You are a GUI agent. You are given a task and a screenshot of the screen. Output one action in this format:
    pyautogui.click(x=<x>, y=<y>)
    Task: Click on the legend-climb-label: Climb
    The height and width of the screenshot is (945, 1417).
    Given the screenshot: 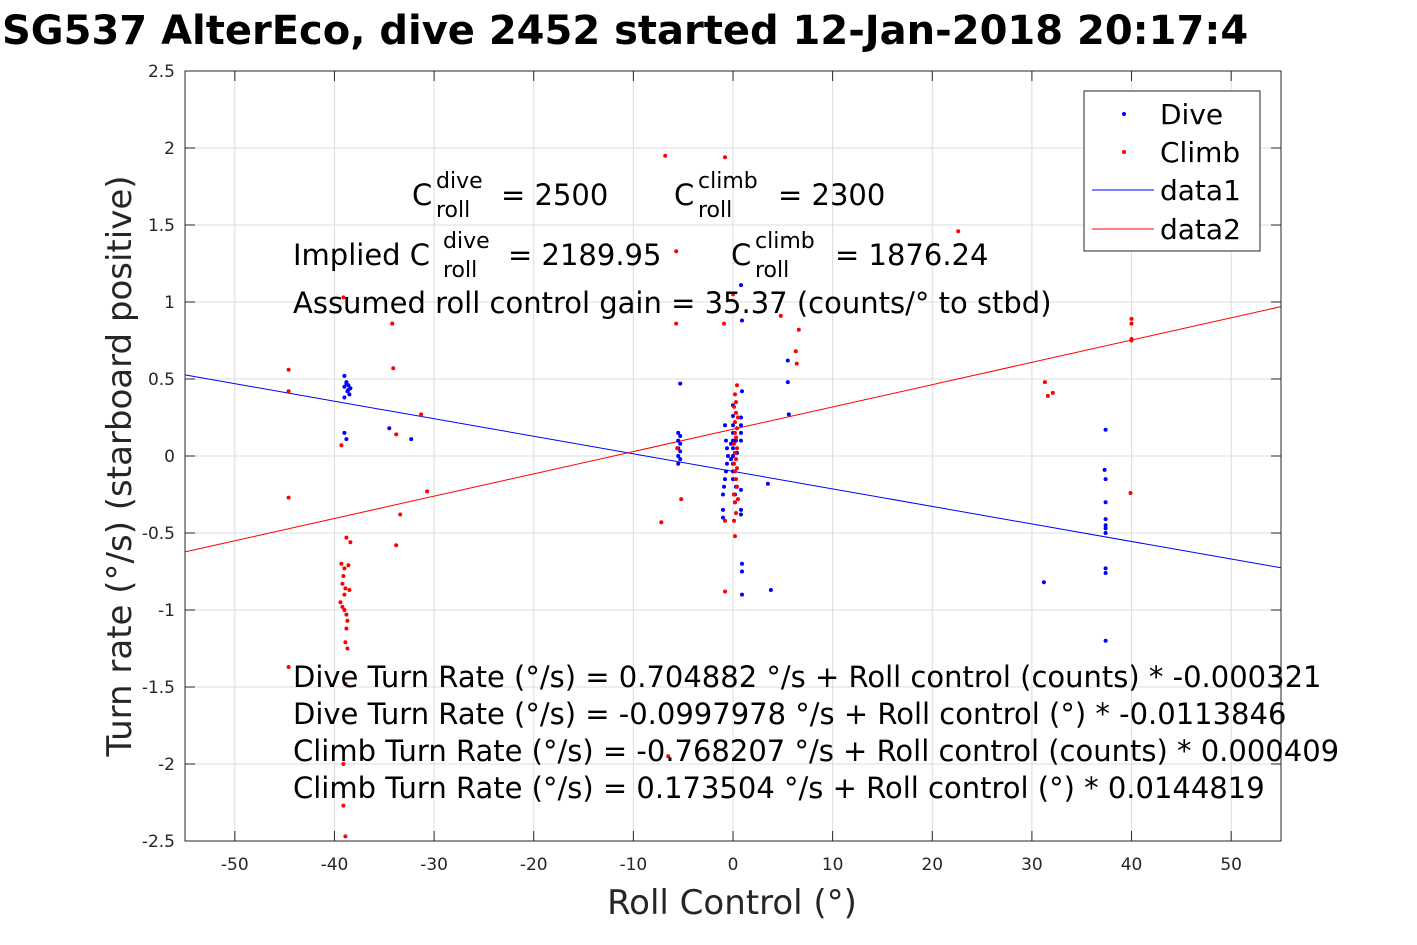 What is the action you would take?
    pyautogui.click(x=1200, y=152)
    